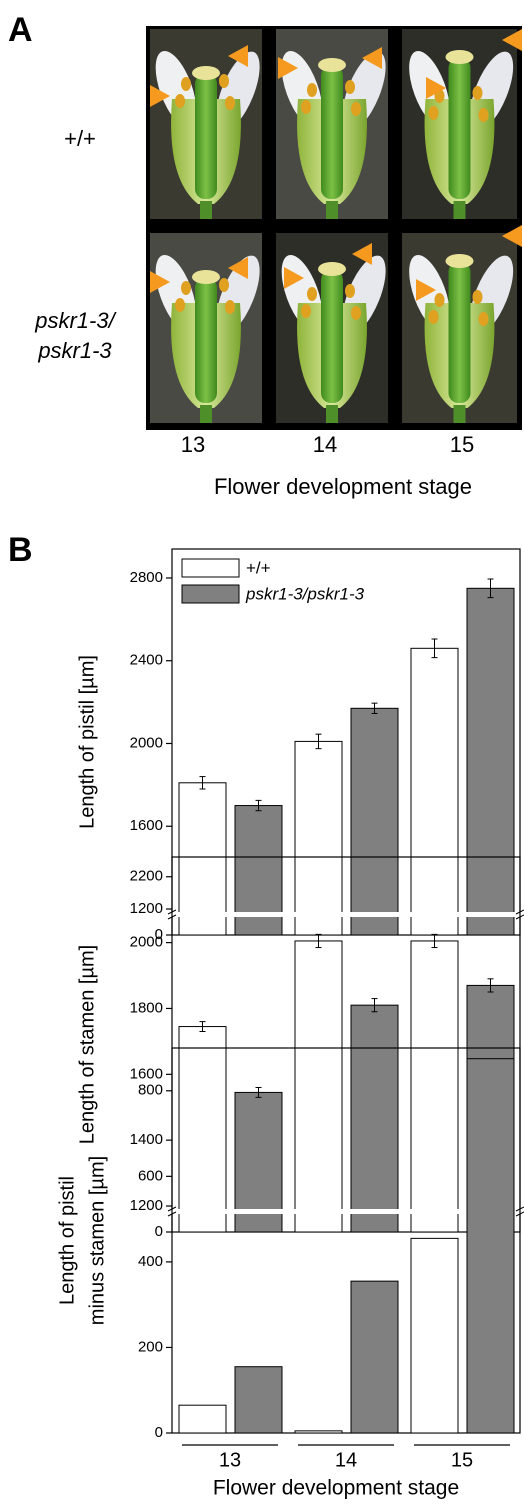 The width and height of the screenshot is (524, 1504). Describe the element at coordinates (346, 1460) in the screenshot. I see `x-tick-label: 14` at that location.